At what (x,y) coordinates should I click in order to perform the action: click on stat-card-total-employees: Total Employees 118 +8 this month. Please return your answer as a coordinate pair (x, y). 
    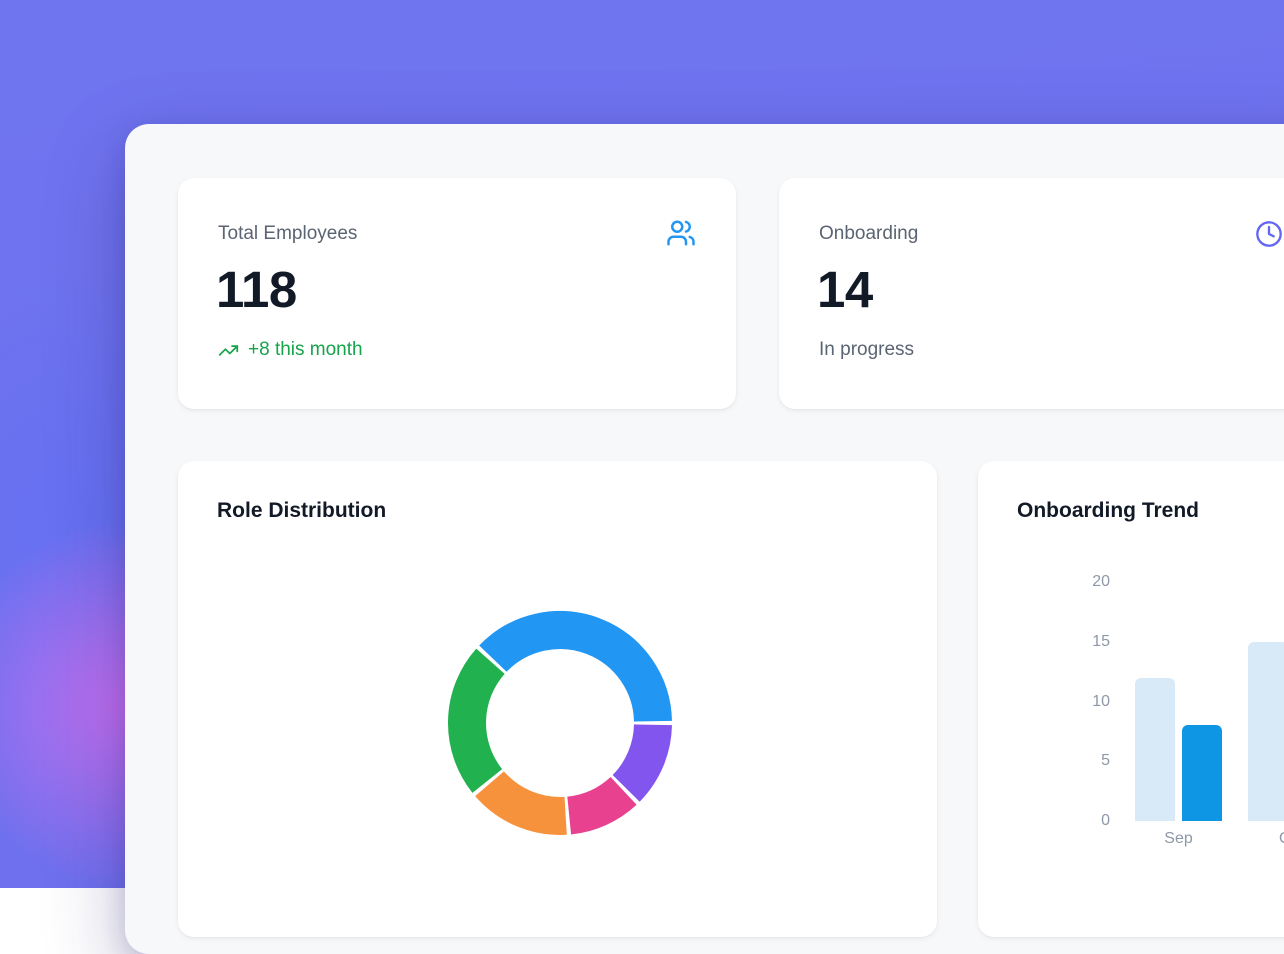
    Looking at the image, I should click on (457, 293).